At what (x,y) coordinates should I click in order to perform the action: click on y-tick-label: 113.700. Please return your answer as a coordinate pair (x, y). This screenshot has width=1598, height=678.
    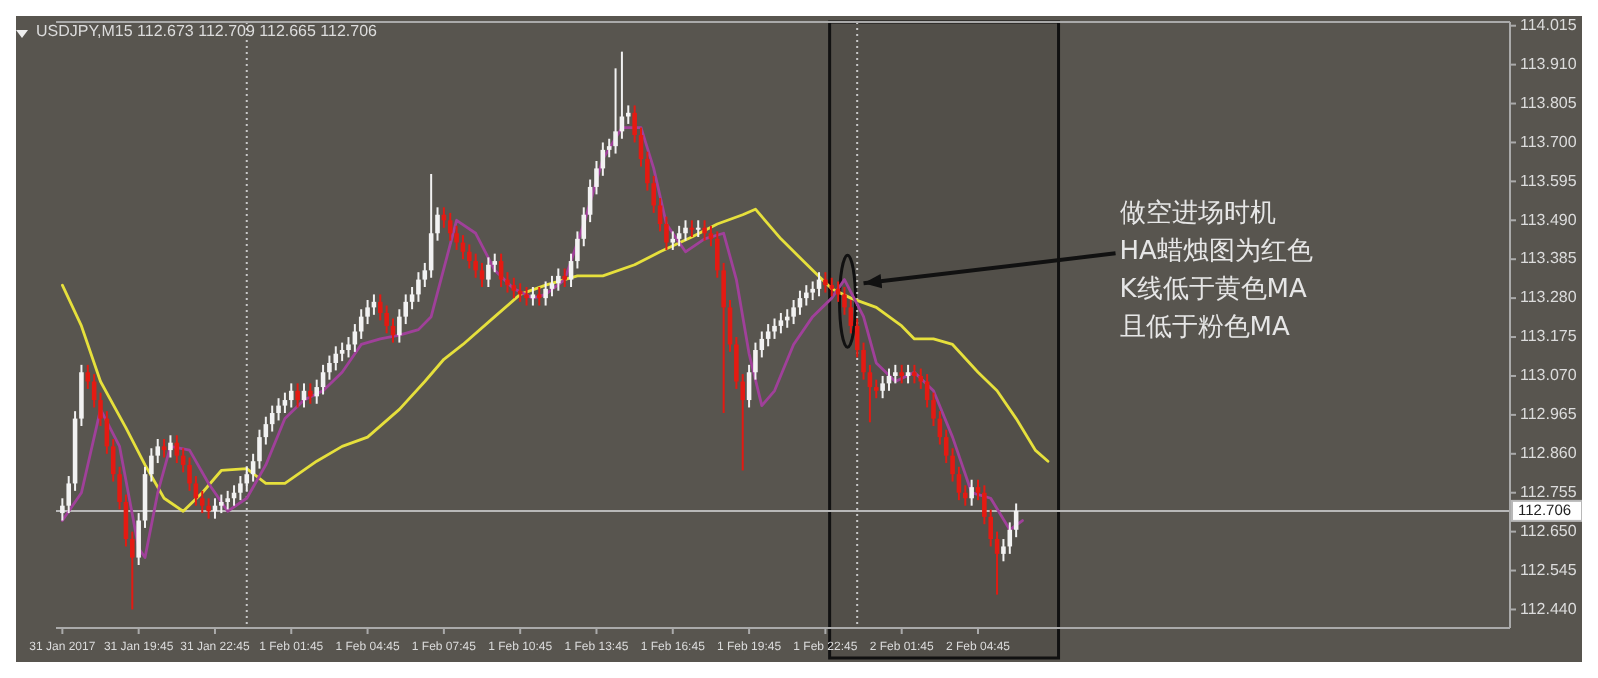
    Looking at the image, I should click on (1549, 141).